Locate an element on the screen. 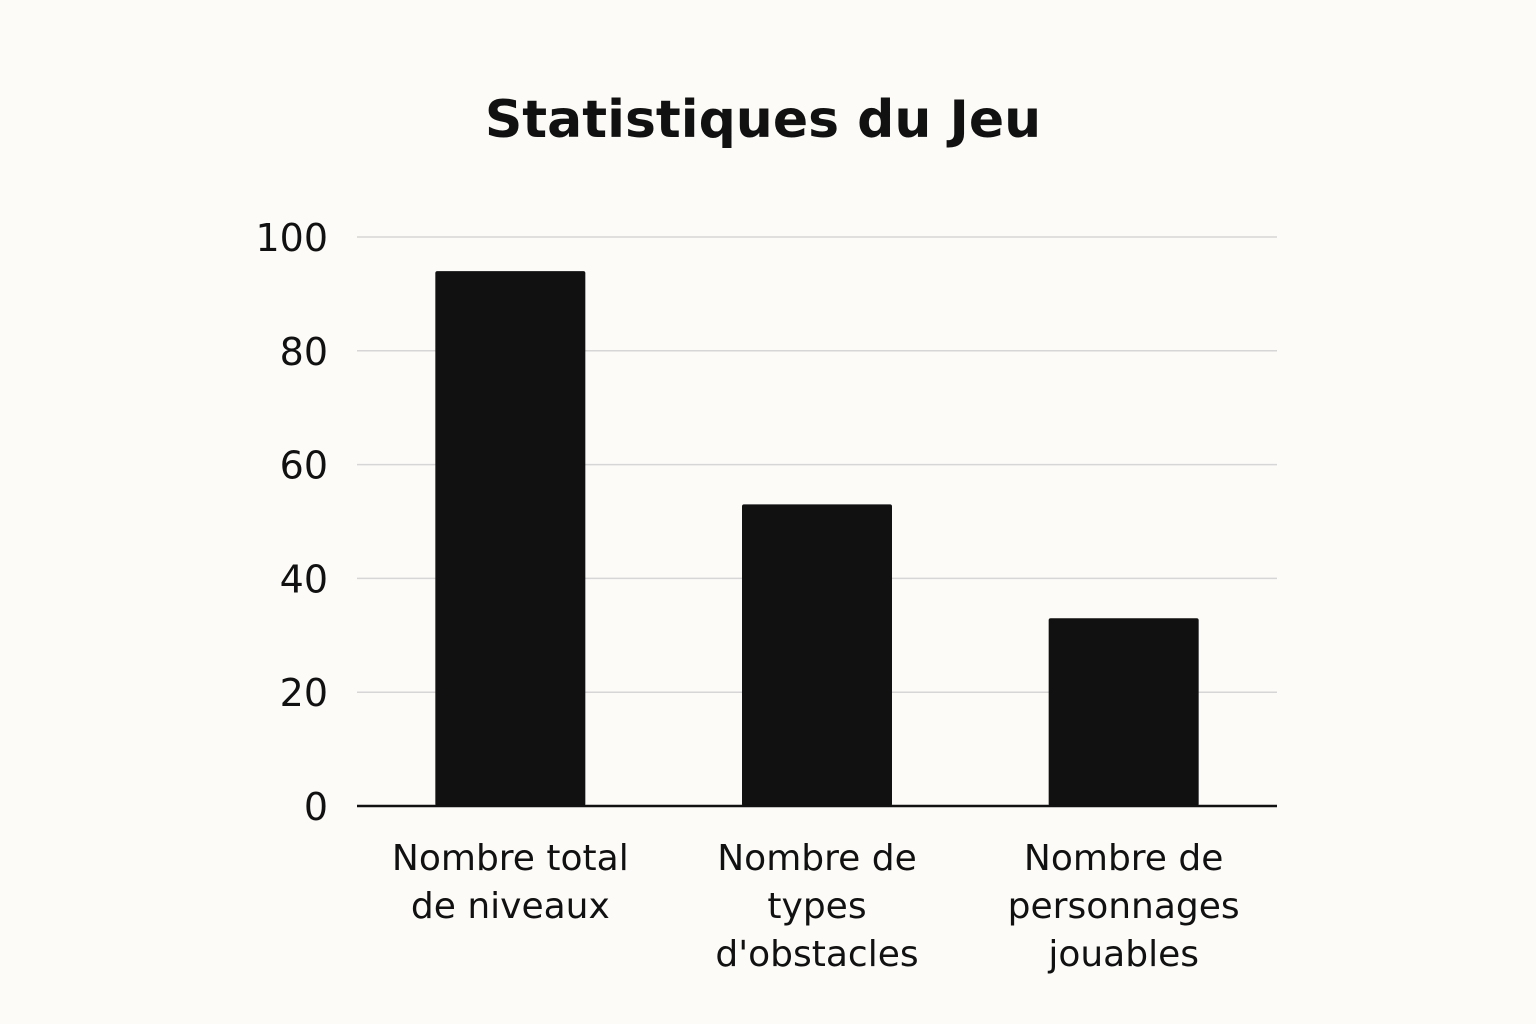 The height and width of the screenshot is (1024, 1536). y-tick-label: 0 is located at coordinates (316, 807).